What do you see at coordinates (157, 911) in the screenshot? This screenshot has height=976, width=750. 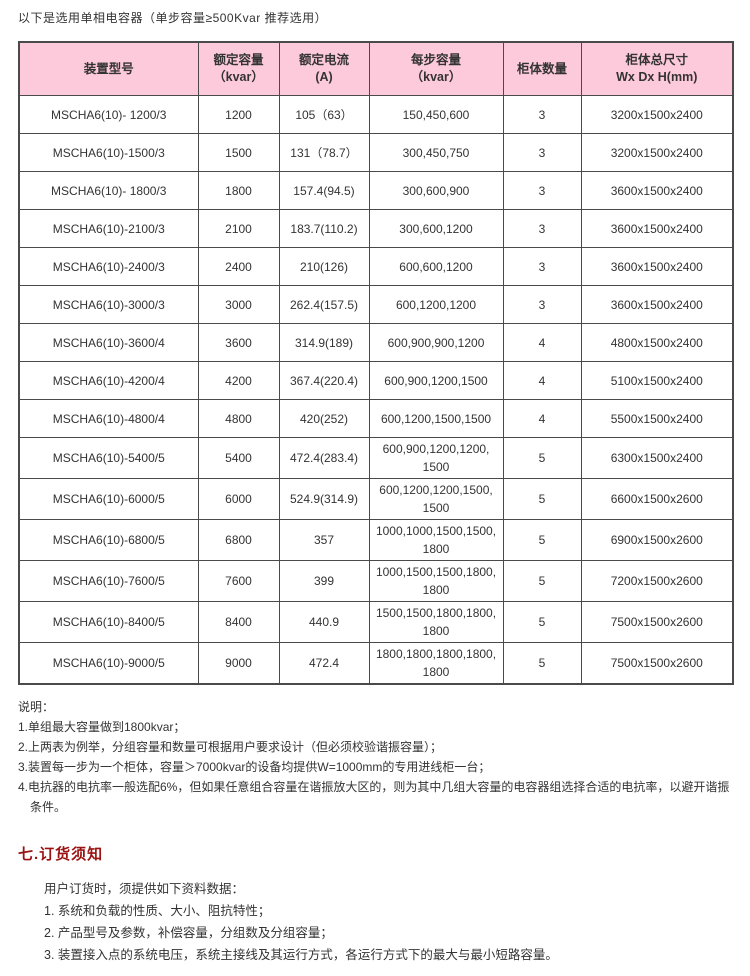 I see `ordering-item: 1. 系统和负载的性质、大小、阻抗特性；` at bounding box center [157, 911].